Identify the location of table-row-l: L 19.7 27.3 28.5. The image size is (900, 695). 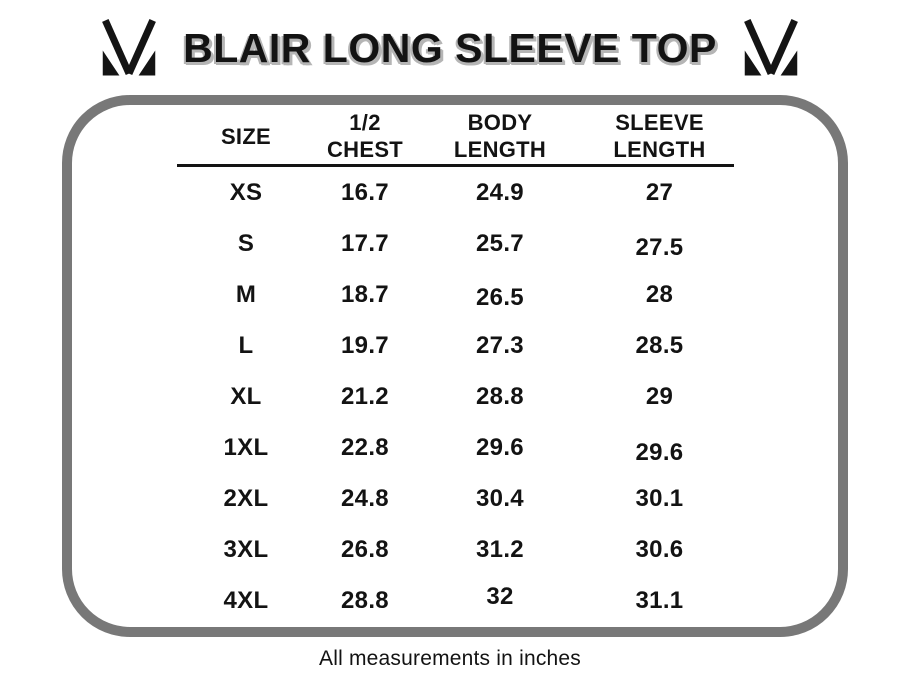
(455, 345).